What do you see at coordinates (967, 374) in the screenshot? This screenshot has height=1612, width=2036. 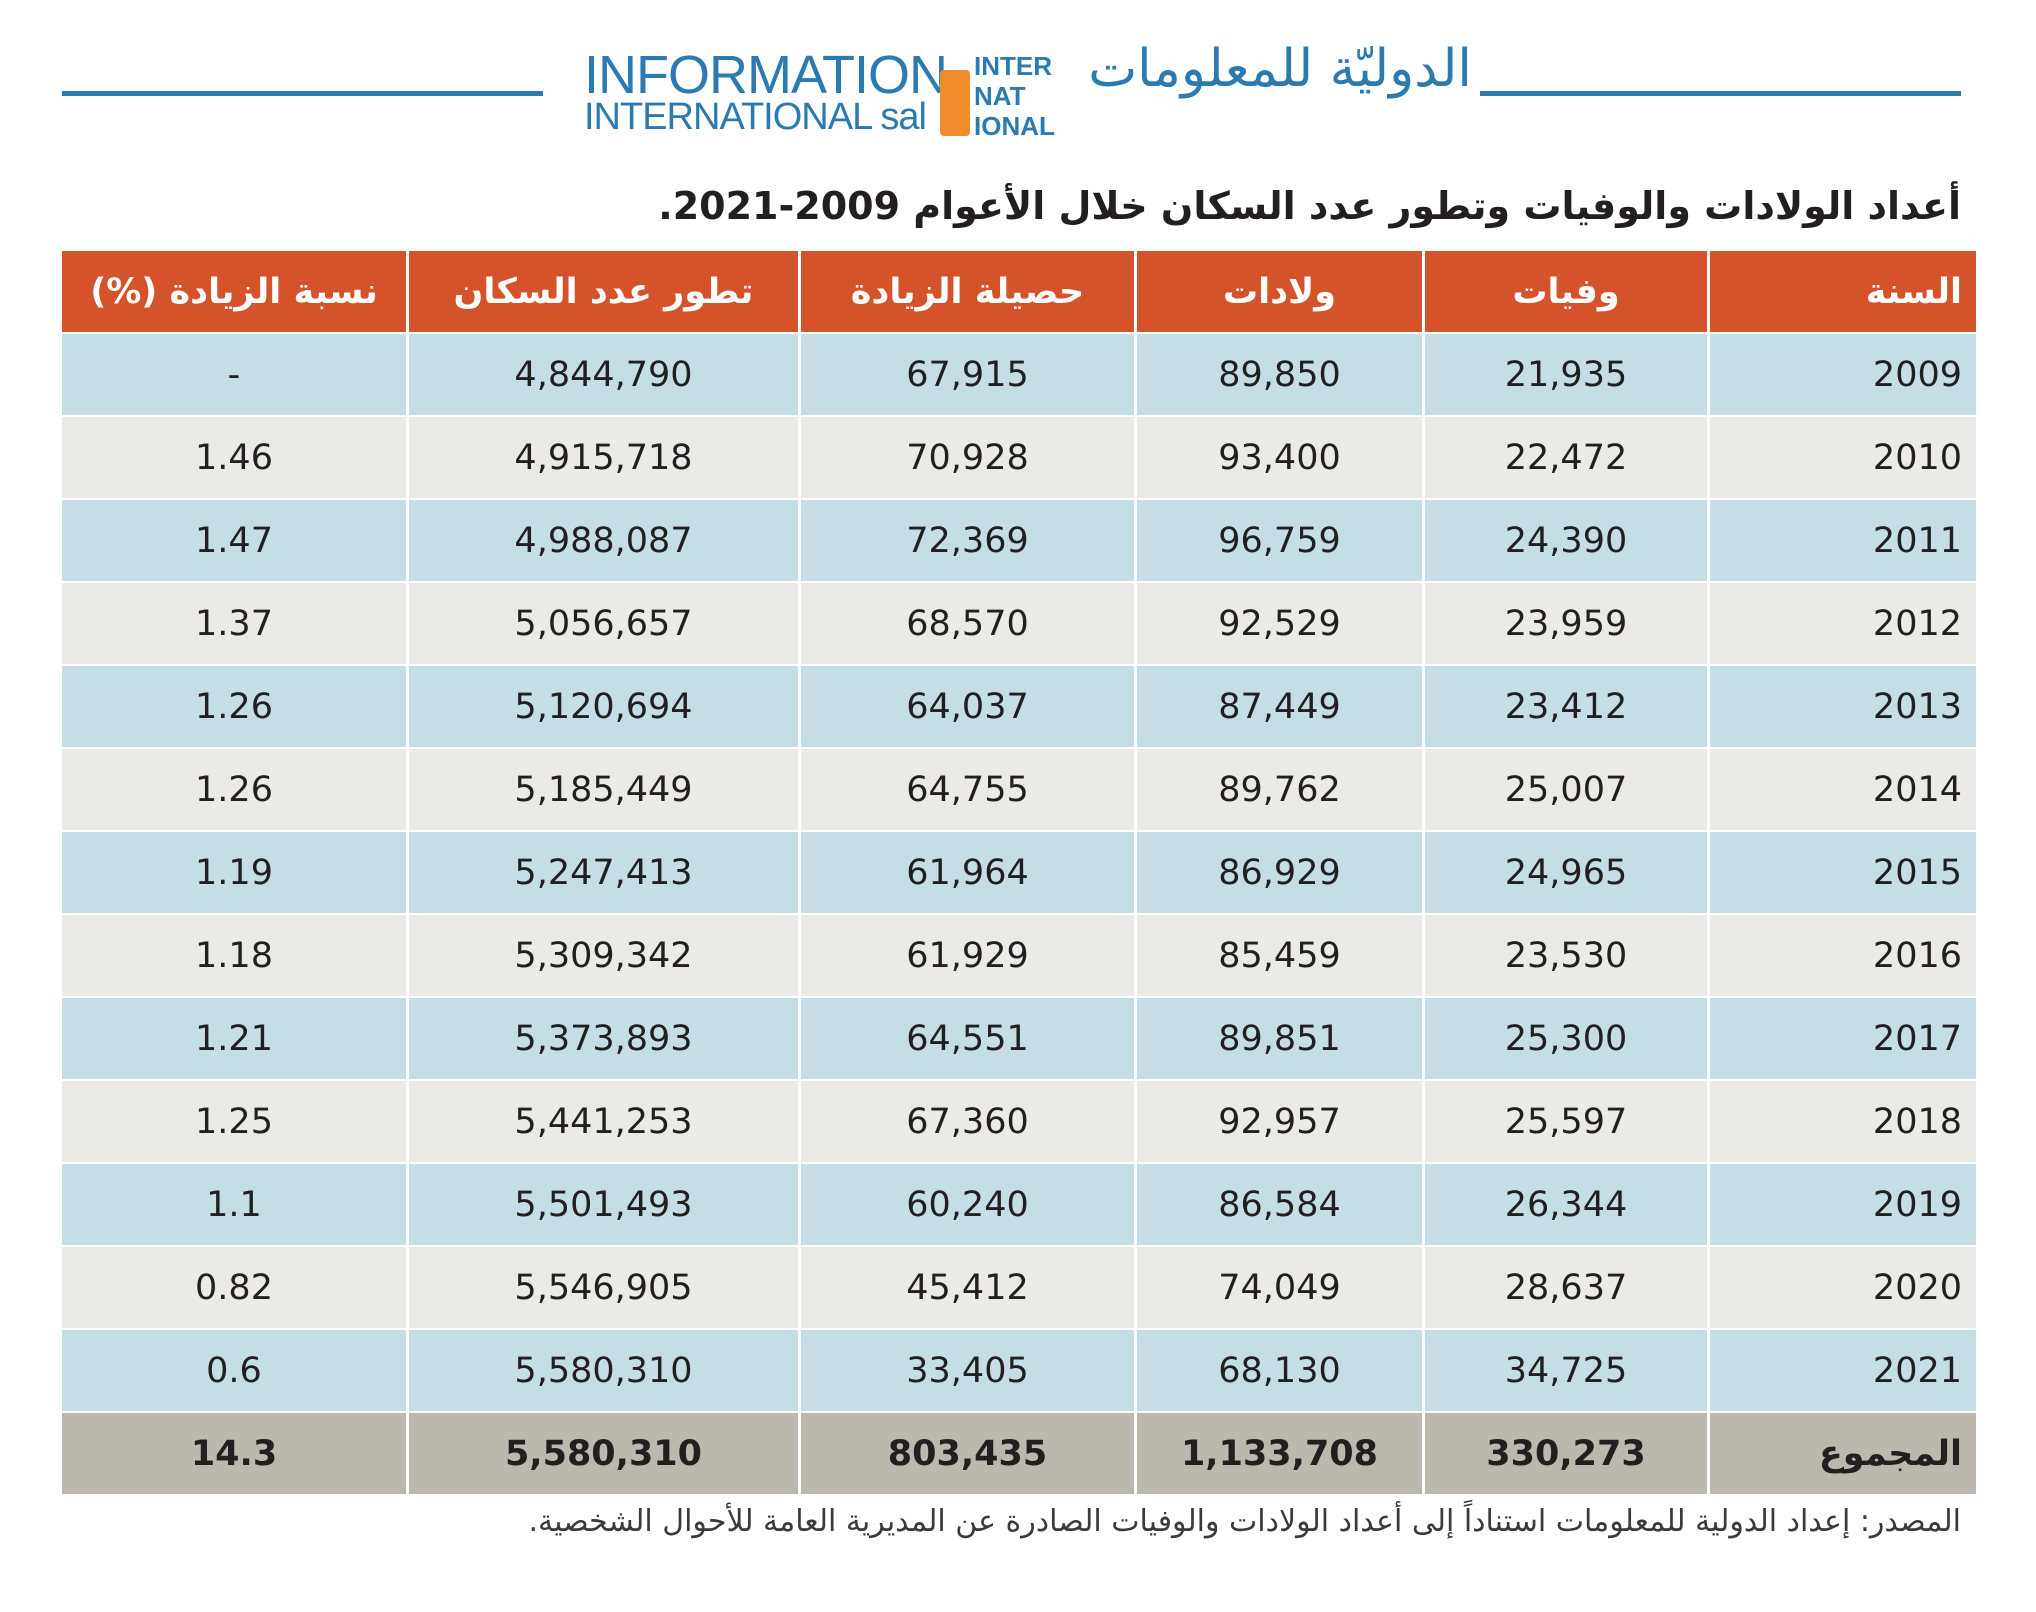 I see `table-cell: 67,915` at bounding box center [967, 374].